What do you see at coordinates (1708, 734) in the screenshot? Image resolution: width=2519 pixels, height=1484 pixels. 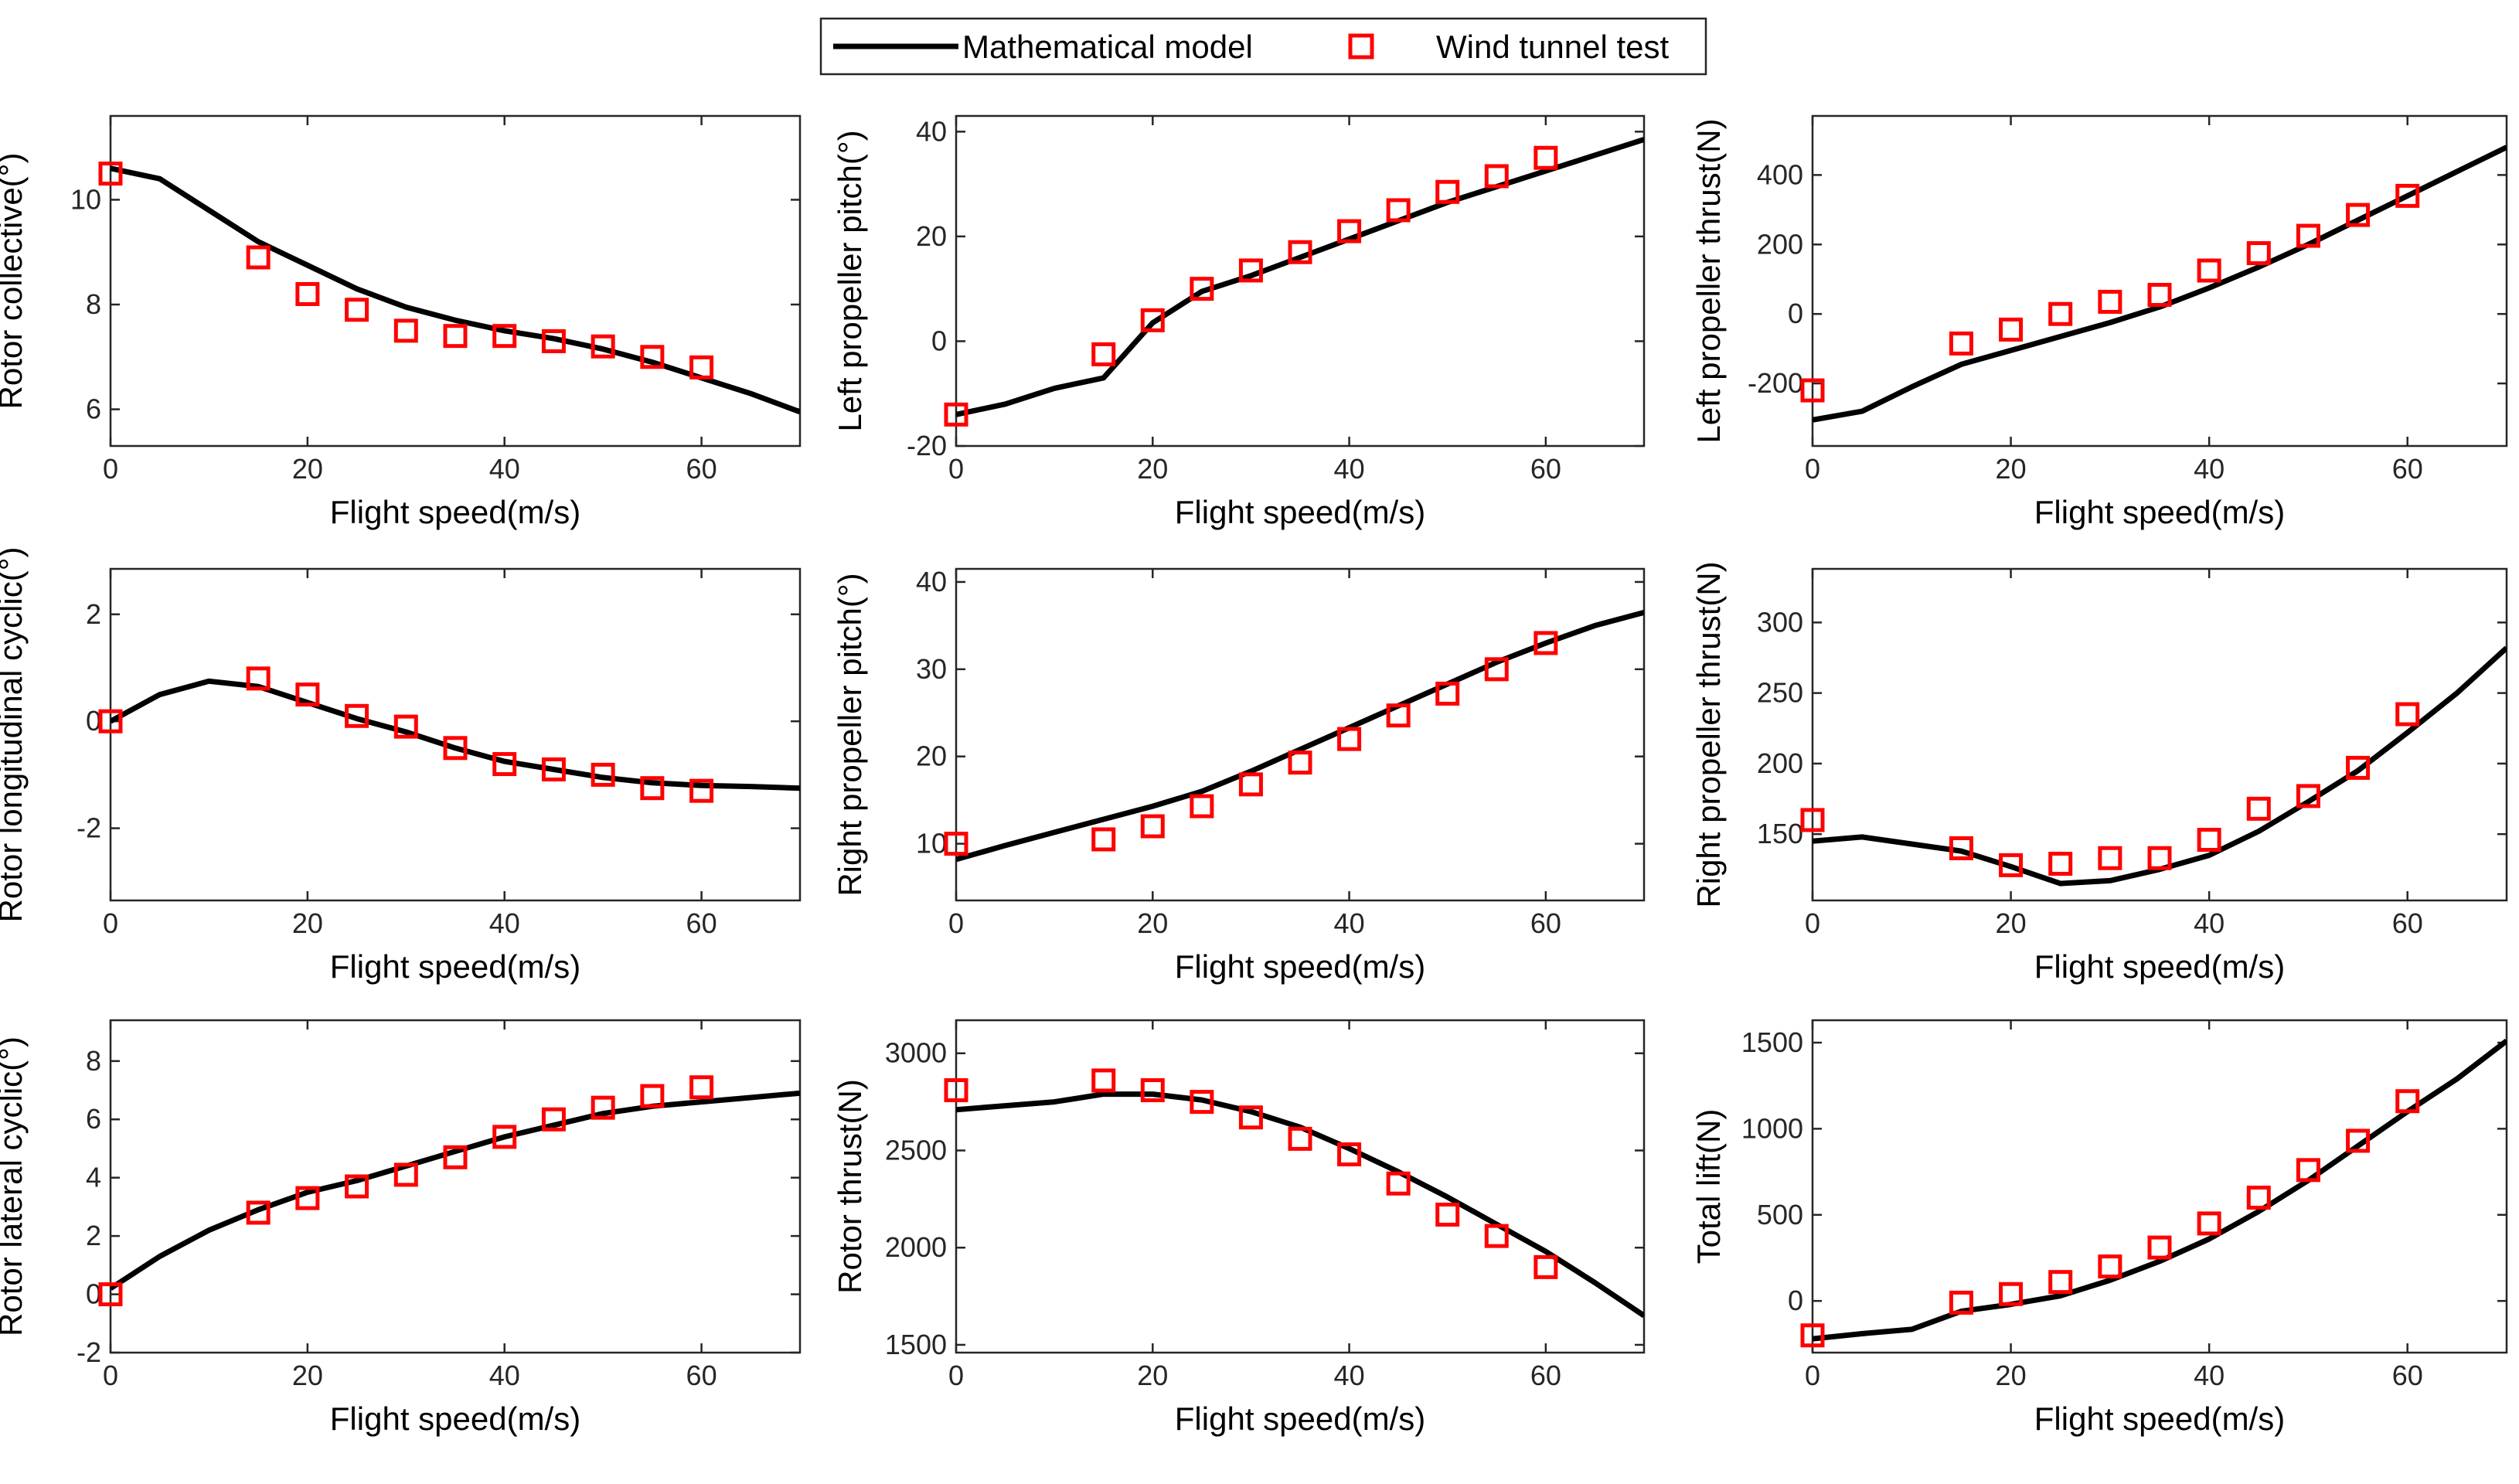 I see `y-axis-label: Right propeller thrust(N)` at bounding box center [1708, 734].